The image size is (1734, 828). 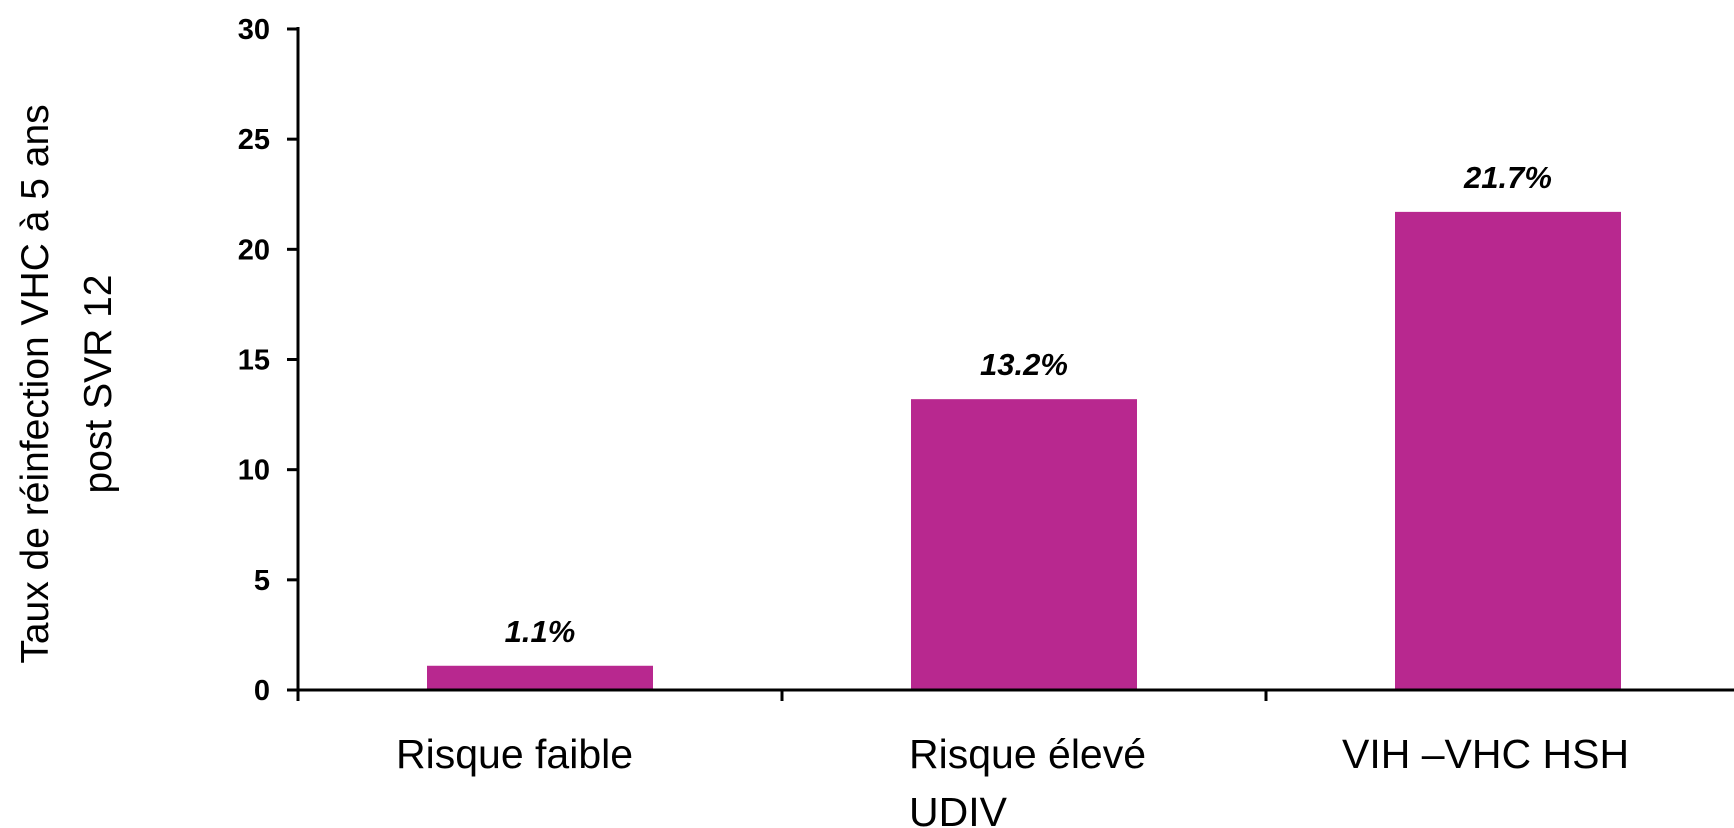 I want to click on x-category-label-line: Risque faible, so click(x=514, y=754).